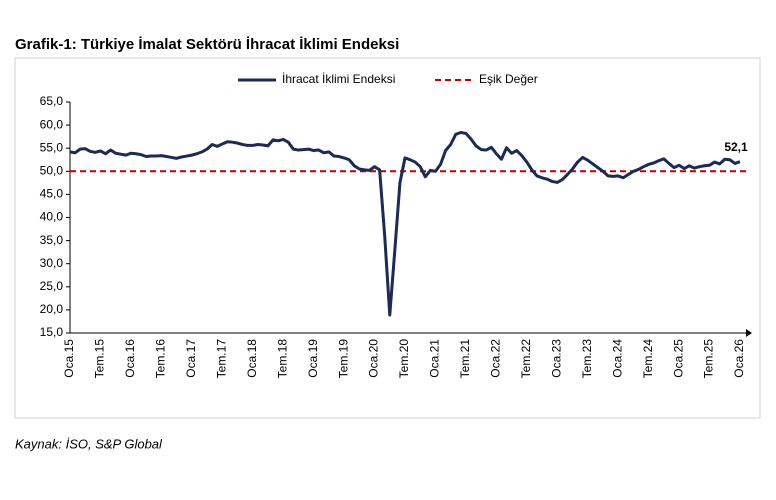  Describe the element at coordinates (52, 124) in the screenshot. I see `y-tick-label: 60,0` at that location.